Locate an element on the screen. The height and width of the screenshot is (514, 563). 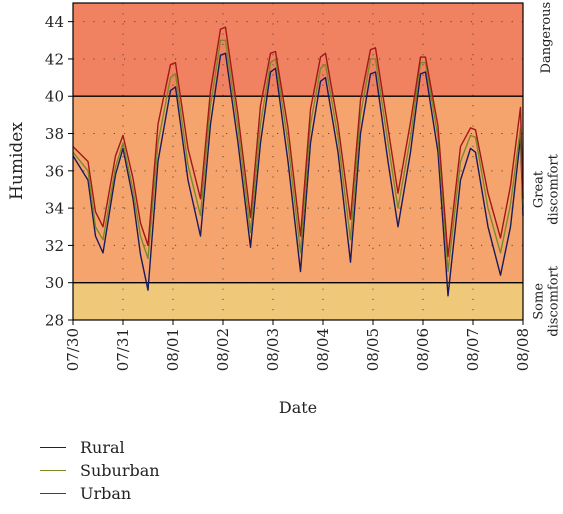
legend-swatch-rural is located at coordinates (53, 447).